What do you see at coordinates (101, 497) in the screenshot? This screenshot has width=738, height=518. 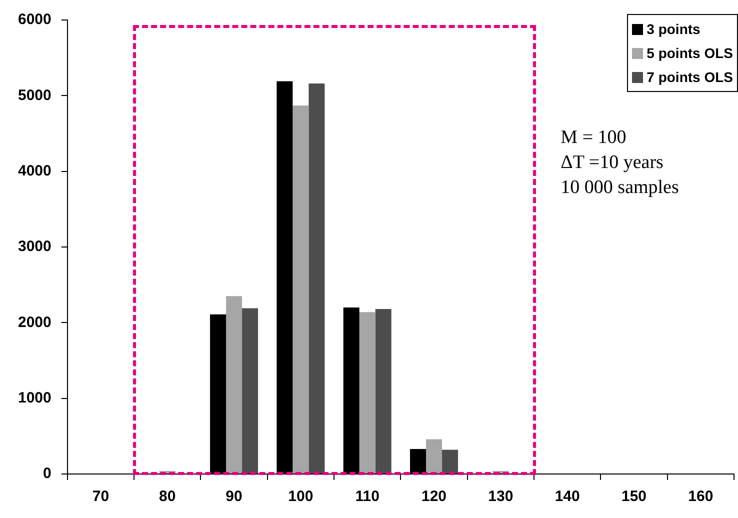 I see `x-tick-label: 70` at bounding box center [101, 497].